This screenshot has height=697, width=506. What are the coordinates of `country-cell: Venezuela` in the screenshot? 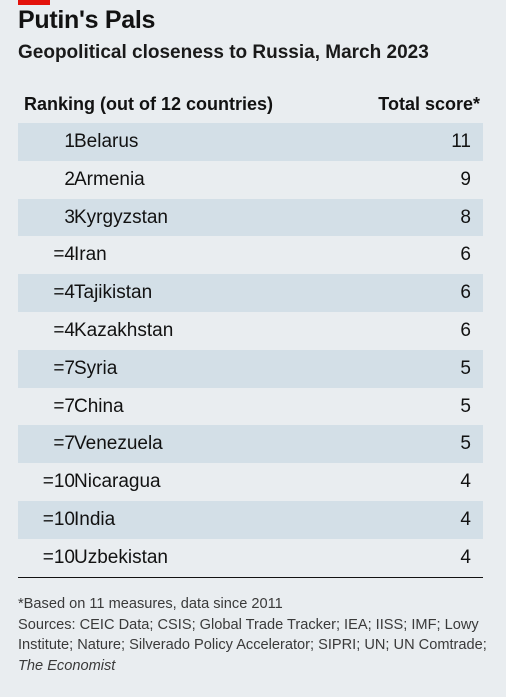 It's located at (118, 444).